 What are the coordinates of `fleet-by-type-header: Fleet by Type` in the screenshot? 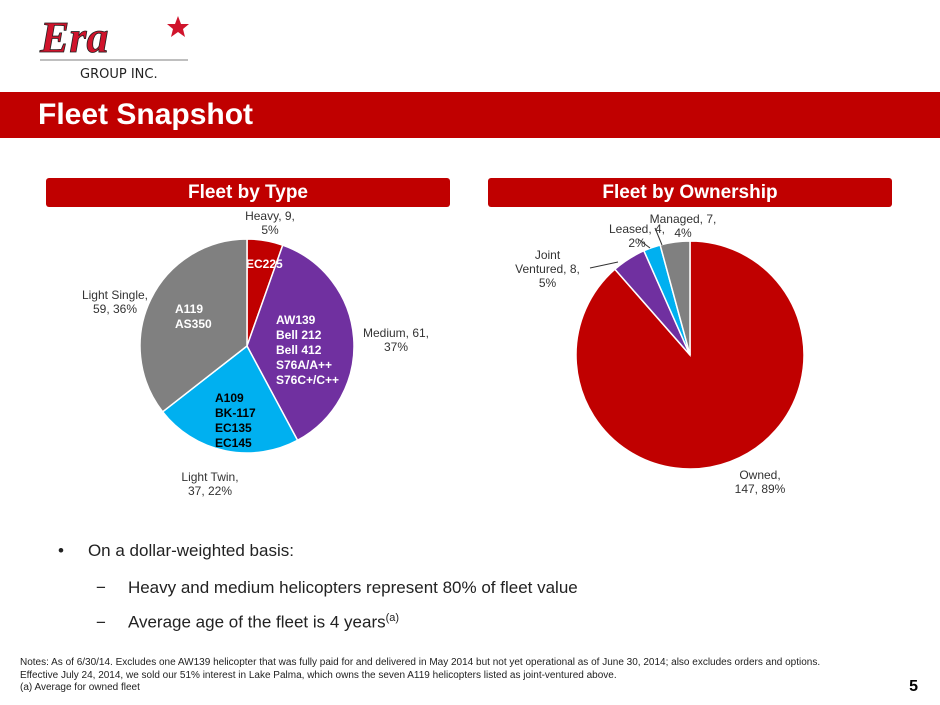 It's located at (248, 192).